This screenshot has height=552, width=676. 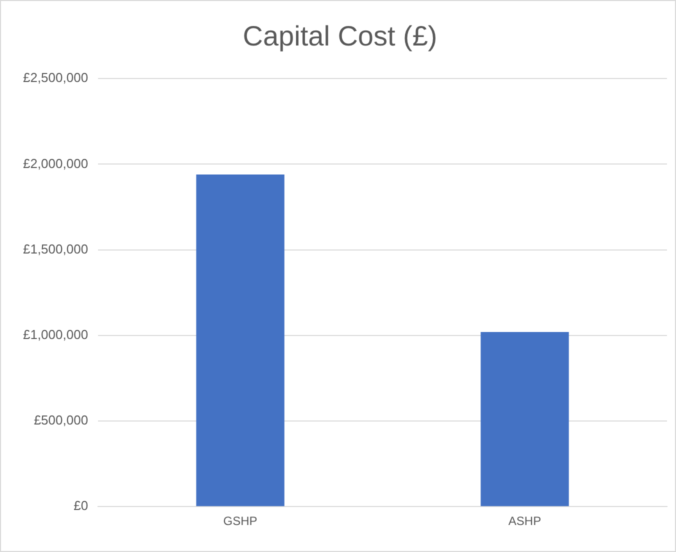 I want to click on y-tick-label: £2,500,000, so click(x=55, y=78).